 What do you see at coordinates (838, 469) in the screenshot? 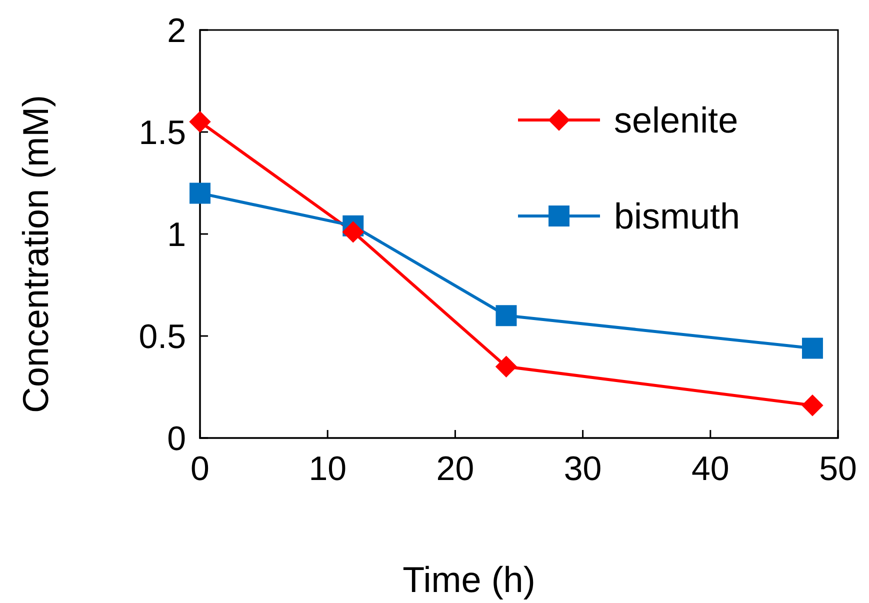
I see `x-tick-label: 50` at bounding box center [838, 469].